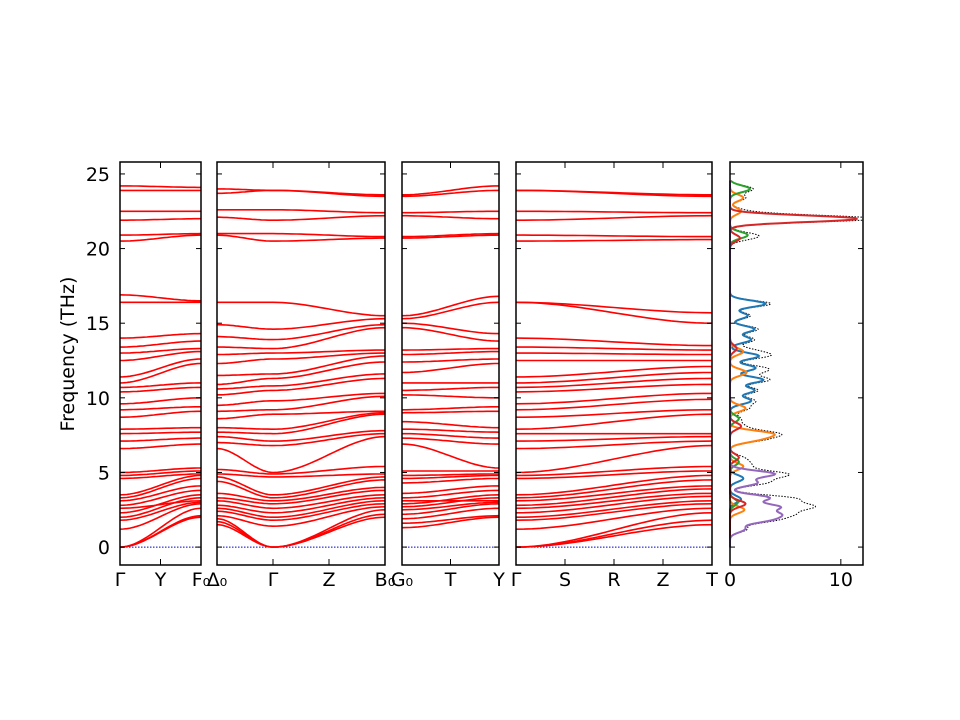 The width and height of the screenshot is (960, 720). Describe the element at coordinates (730, 580) in the screenshot. I see `dos-xtick-label: 0` at that location.